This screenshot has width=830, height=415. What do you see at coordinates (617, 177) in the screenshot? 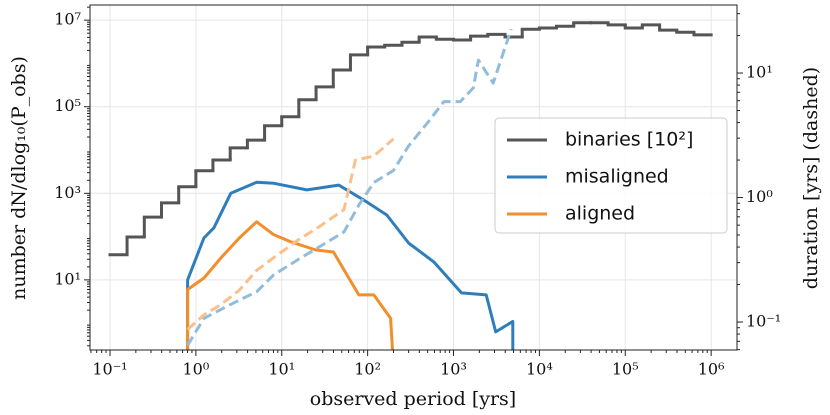
I see `legend-label: misaligned` at bounding box center [617, 177].